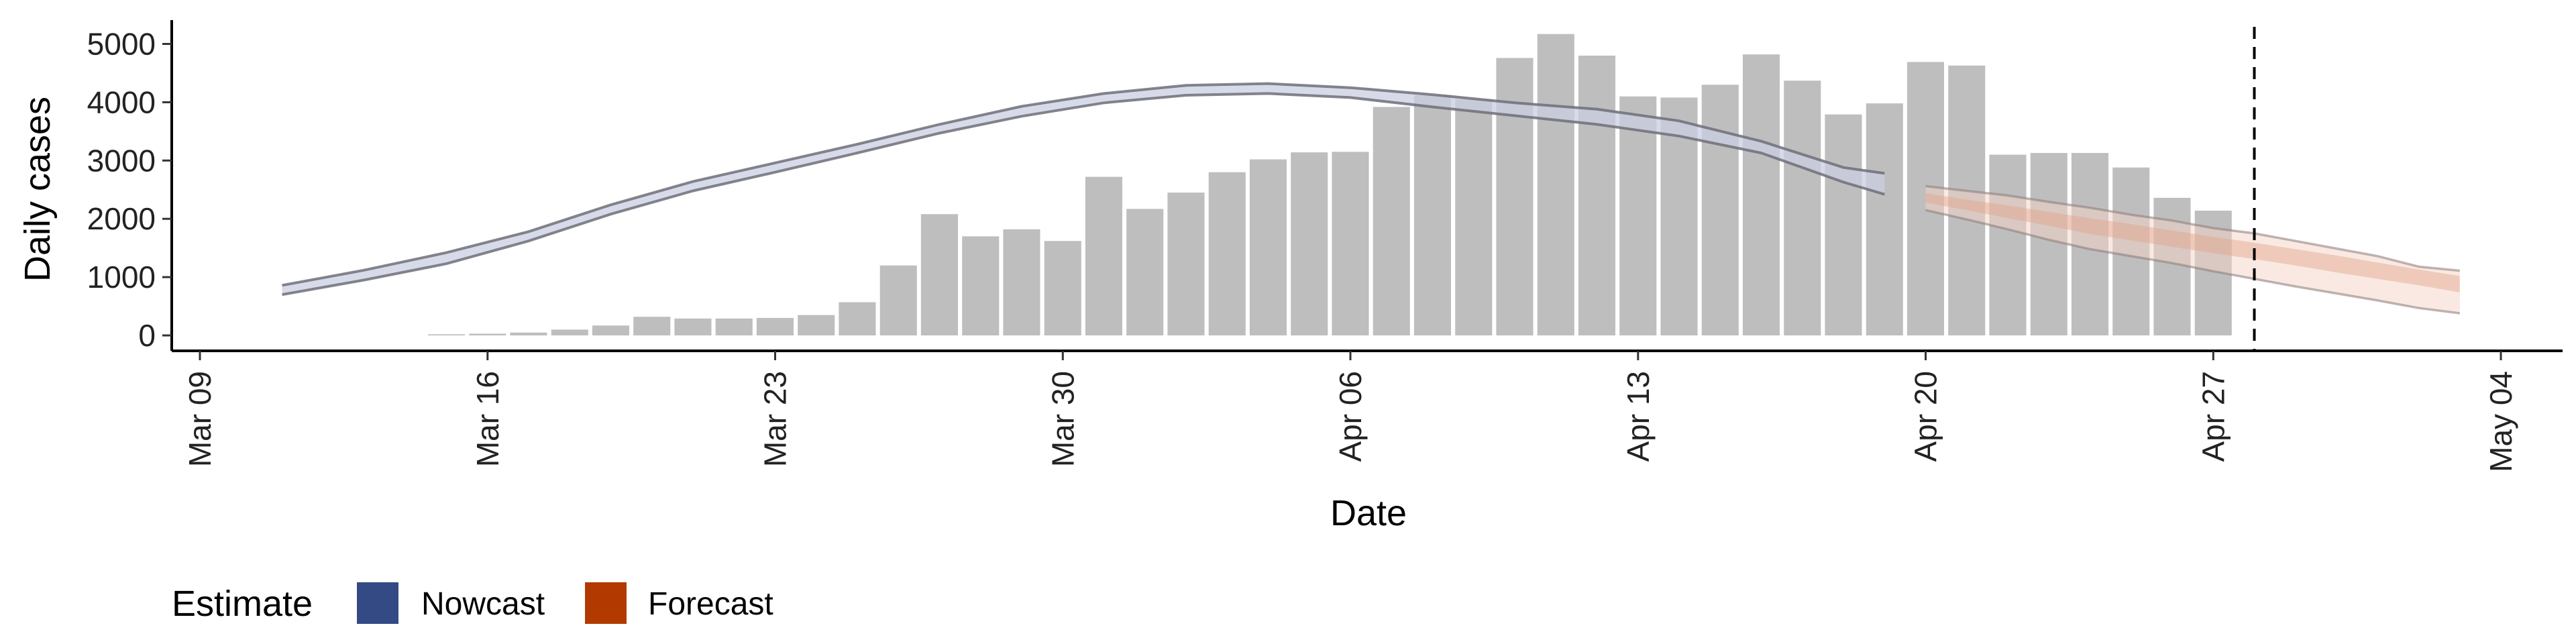 Image resolution: width=2576 pixels, height=644 pixels. Describe the element at coordinates (199, 419) in the screenshot. I see `x-tick-label: Mar 09` at that location.